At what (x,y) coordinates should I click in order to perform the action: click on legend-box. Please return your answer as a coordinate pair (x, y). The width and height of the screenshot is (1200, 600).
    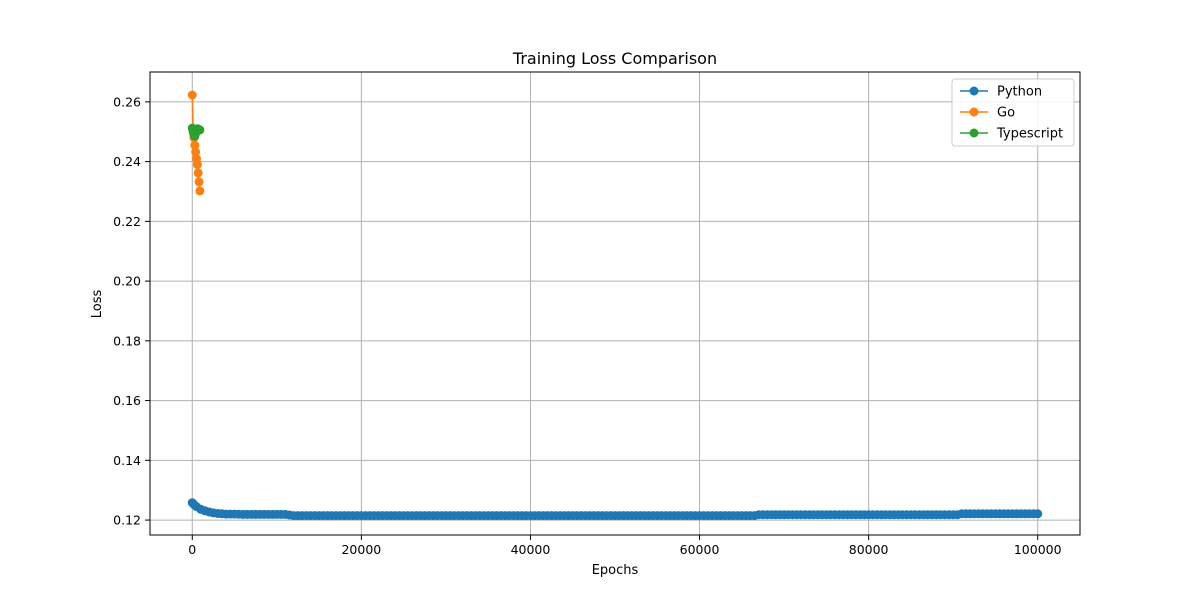
    Looking at the image, I should click on (1013, 112).